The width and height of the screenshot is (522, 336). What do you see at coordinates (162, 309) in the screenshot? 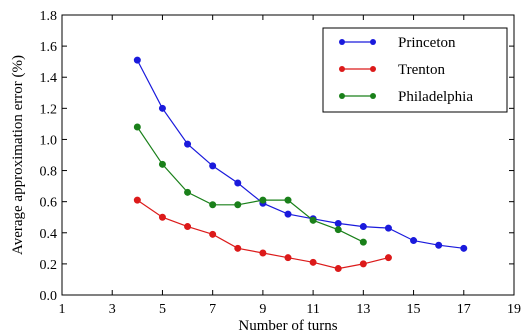
I see `x-tick-label: 5` at bounding box center [162, 309].